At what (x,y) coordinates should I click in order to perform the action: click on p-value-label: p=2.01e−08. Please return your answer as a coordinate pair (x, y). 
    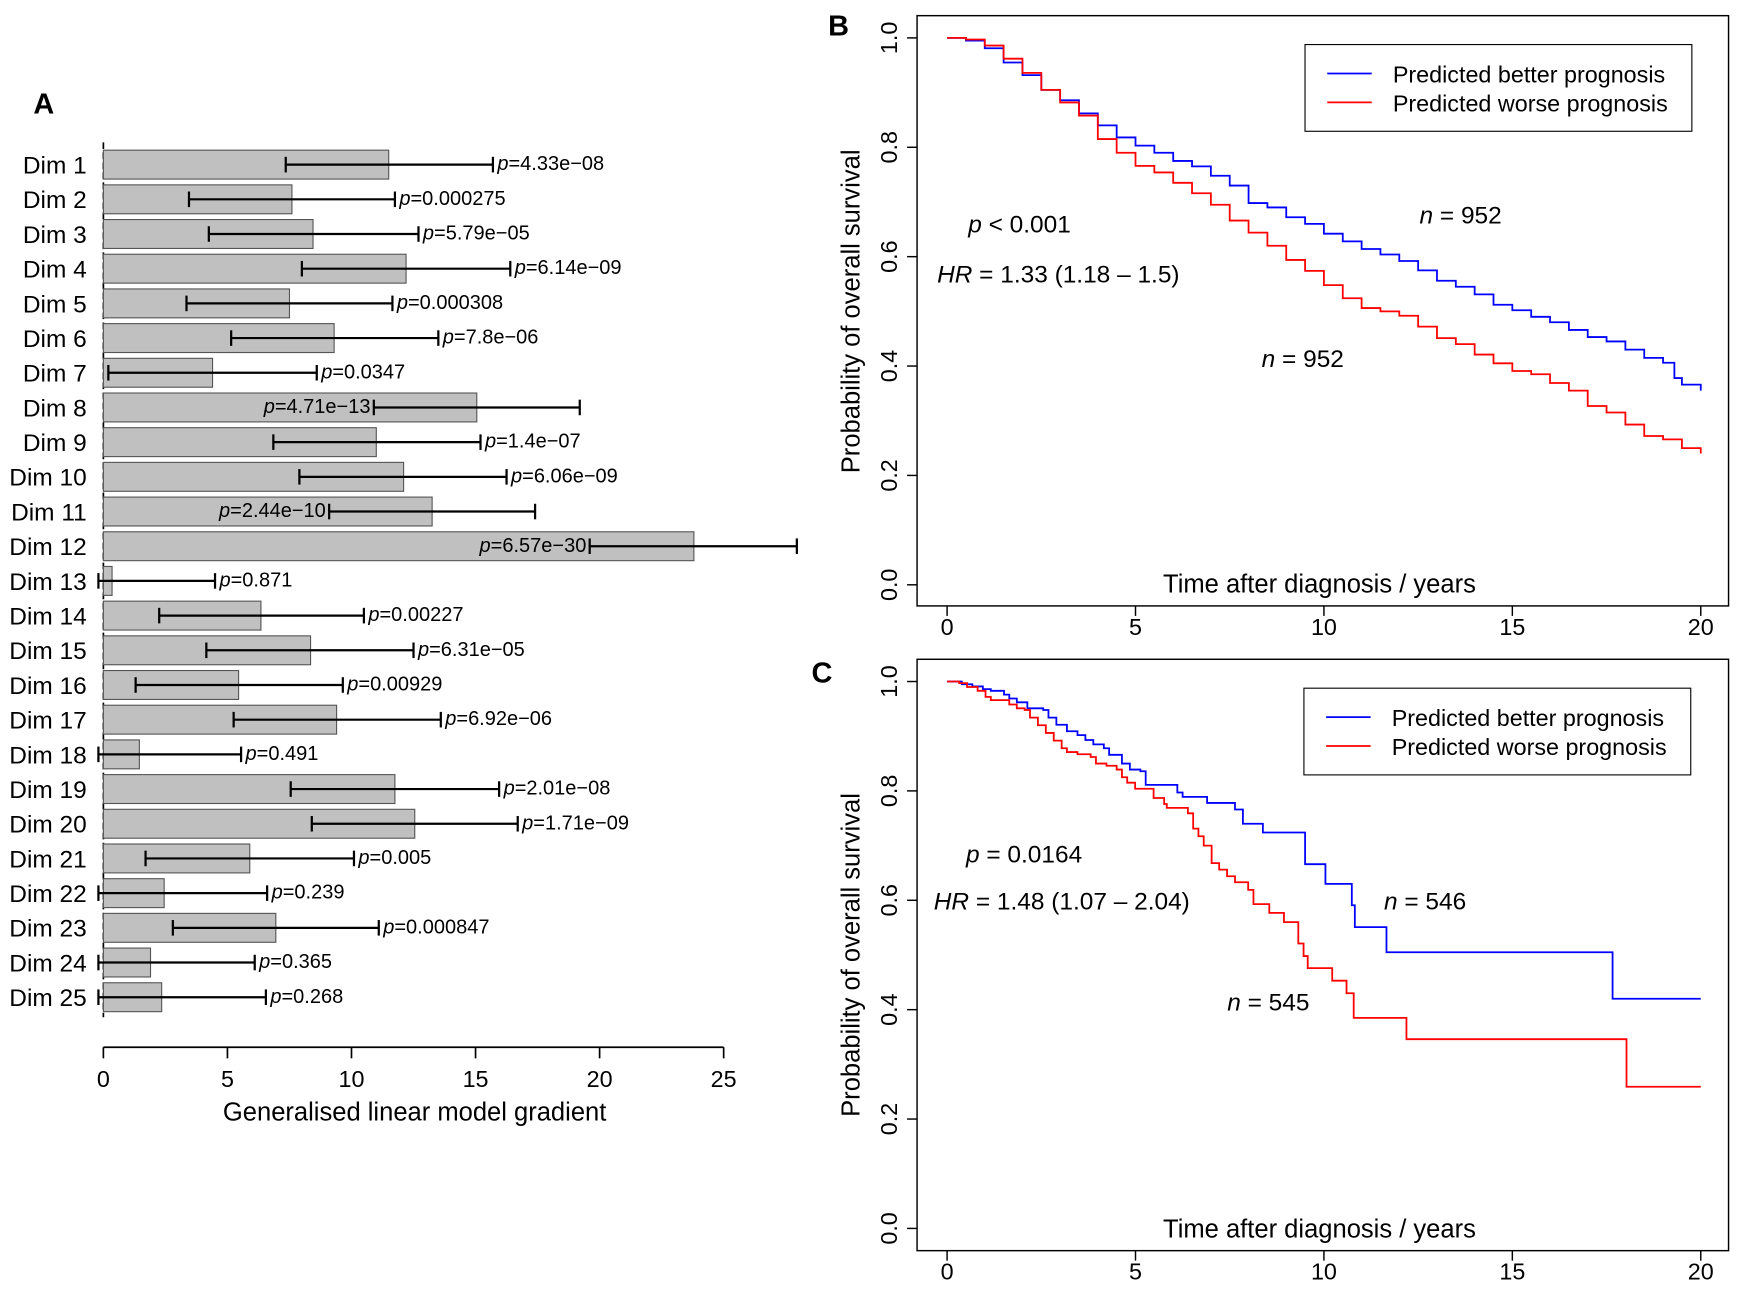
    Looking at the image, I should click on (557, 789).